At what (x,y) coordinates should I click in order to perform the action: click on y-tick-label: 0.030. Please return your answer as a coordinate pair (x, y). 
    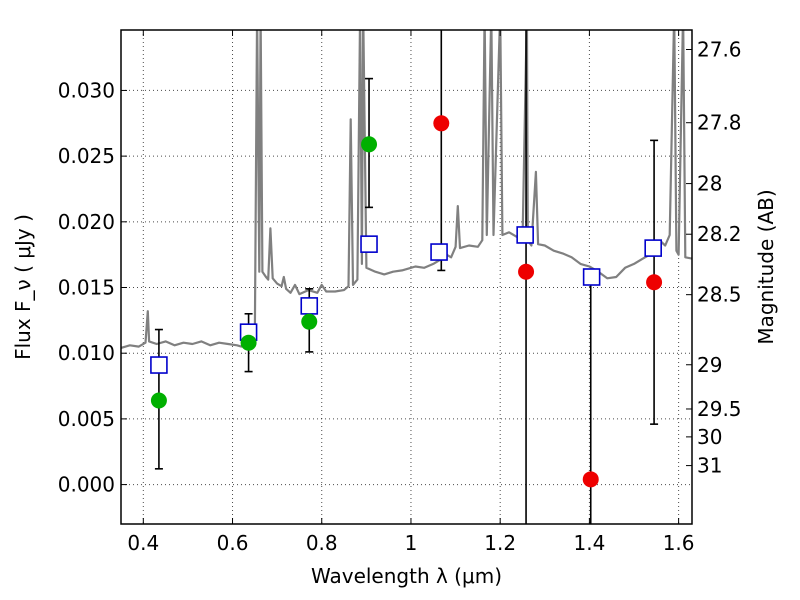
    Looking at the image, I should click on (86, 90).